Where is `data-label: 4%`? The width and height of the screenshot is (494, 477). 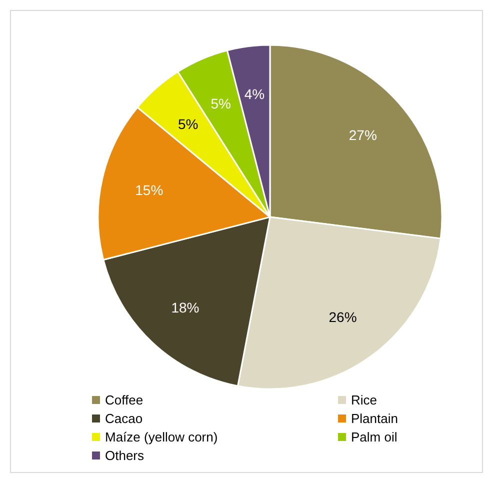
data-label: 4% is located at coordinates (254, 94).